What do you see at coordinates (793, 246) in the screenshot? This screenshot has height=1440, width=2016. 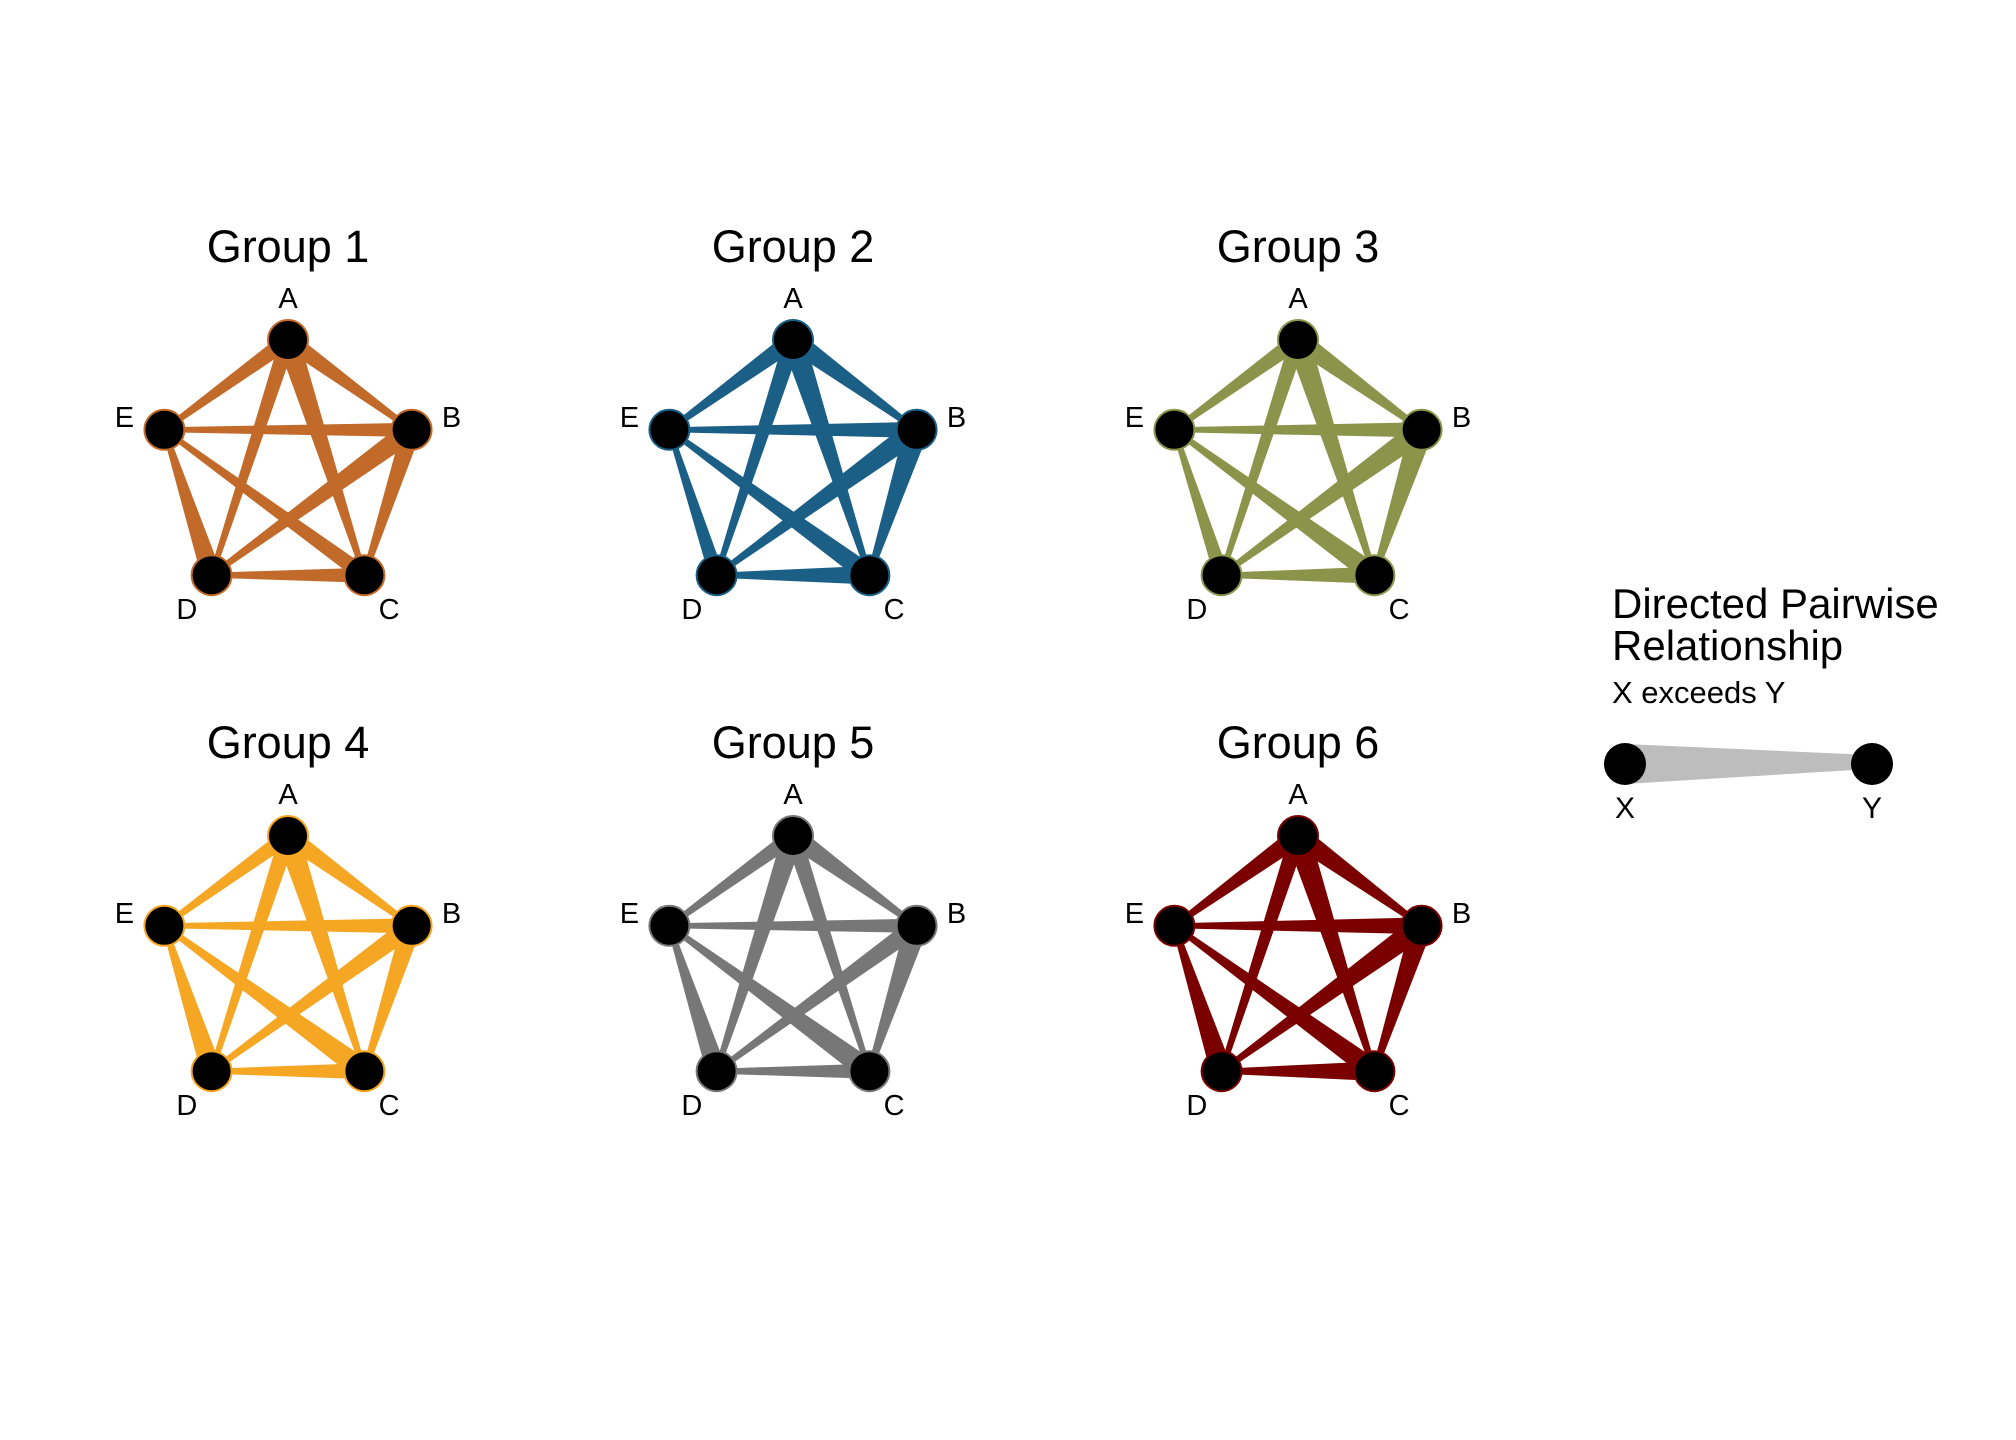 I see `group-title: Group 2` at bounding box center [793, 246].